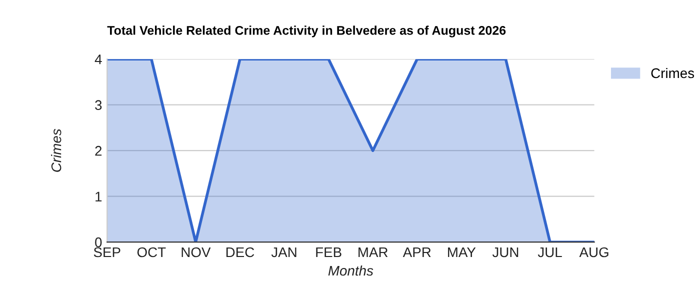  I want to click on x-tick-label: AUG, so click(593, 252).